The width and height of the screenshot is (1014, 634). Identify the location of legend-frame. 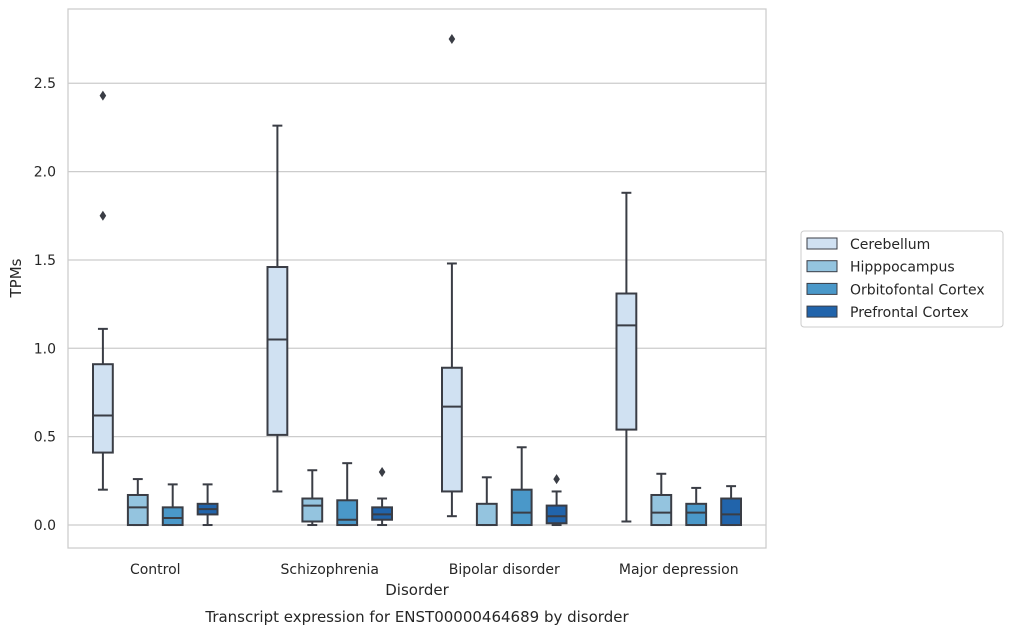
(902, 279).